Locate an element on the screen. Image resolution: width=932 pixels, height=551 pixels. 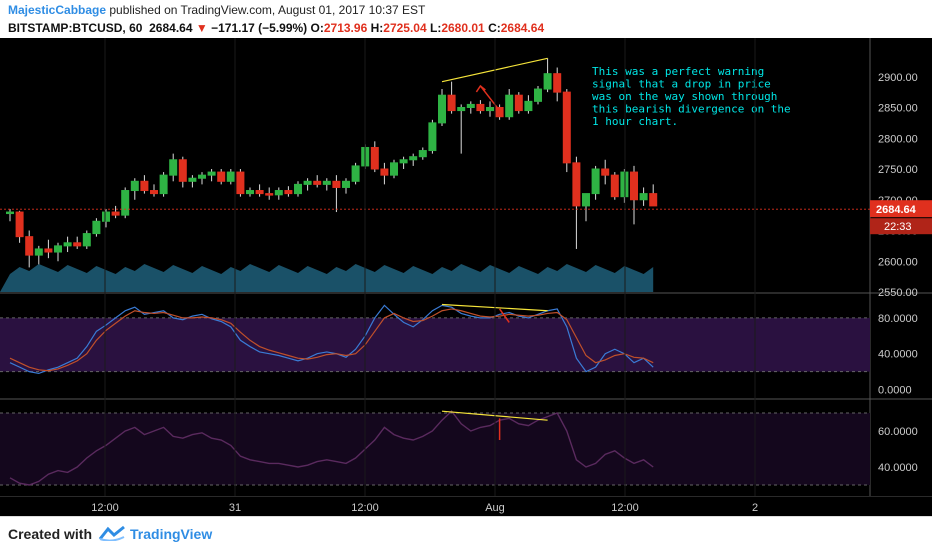
countdown-badge is located at coordinates (901, 226).